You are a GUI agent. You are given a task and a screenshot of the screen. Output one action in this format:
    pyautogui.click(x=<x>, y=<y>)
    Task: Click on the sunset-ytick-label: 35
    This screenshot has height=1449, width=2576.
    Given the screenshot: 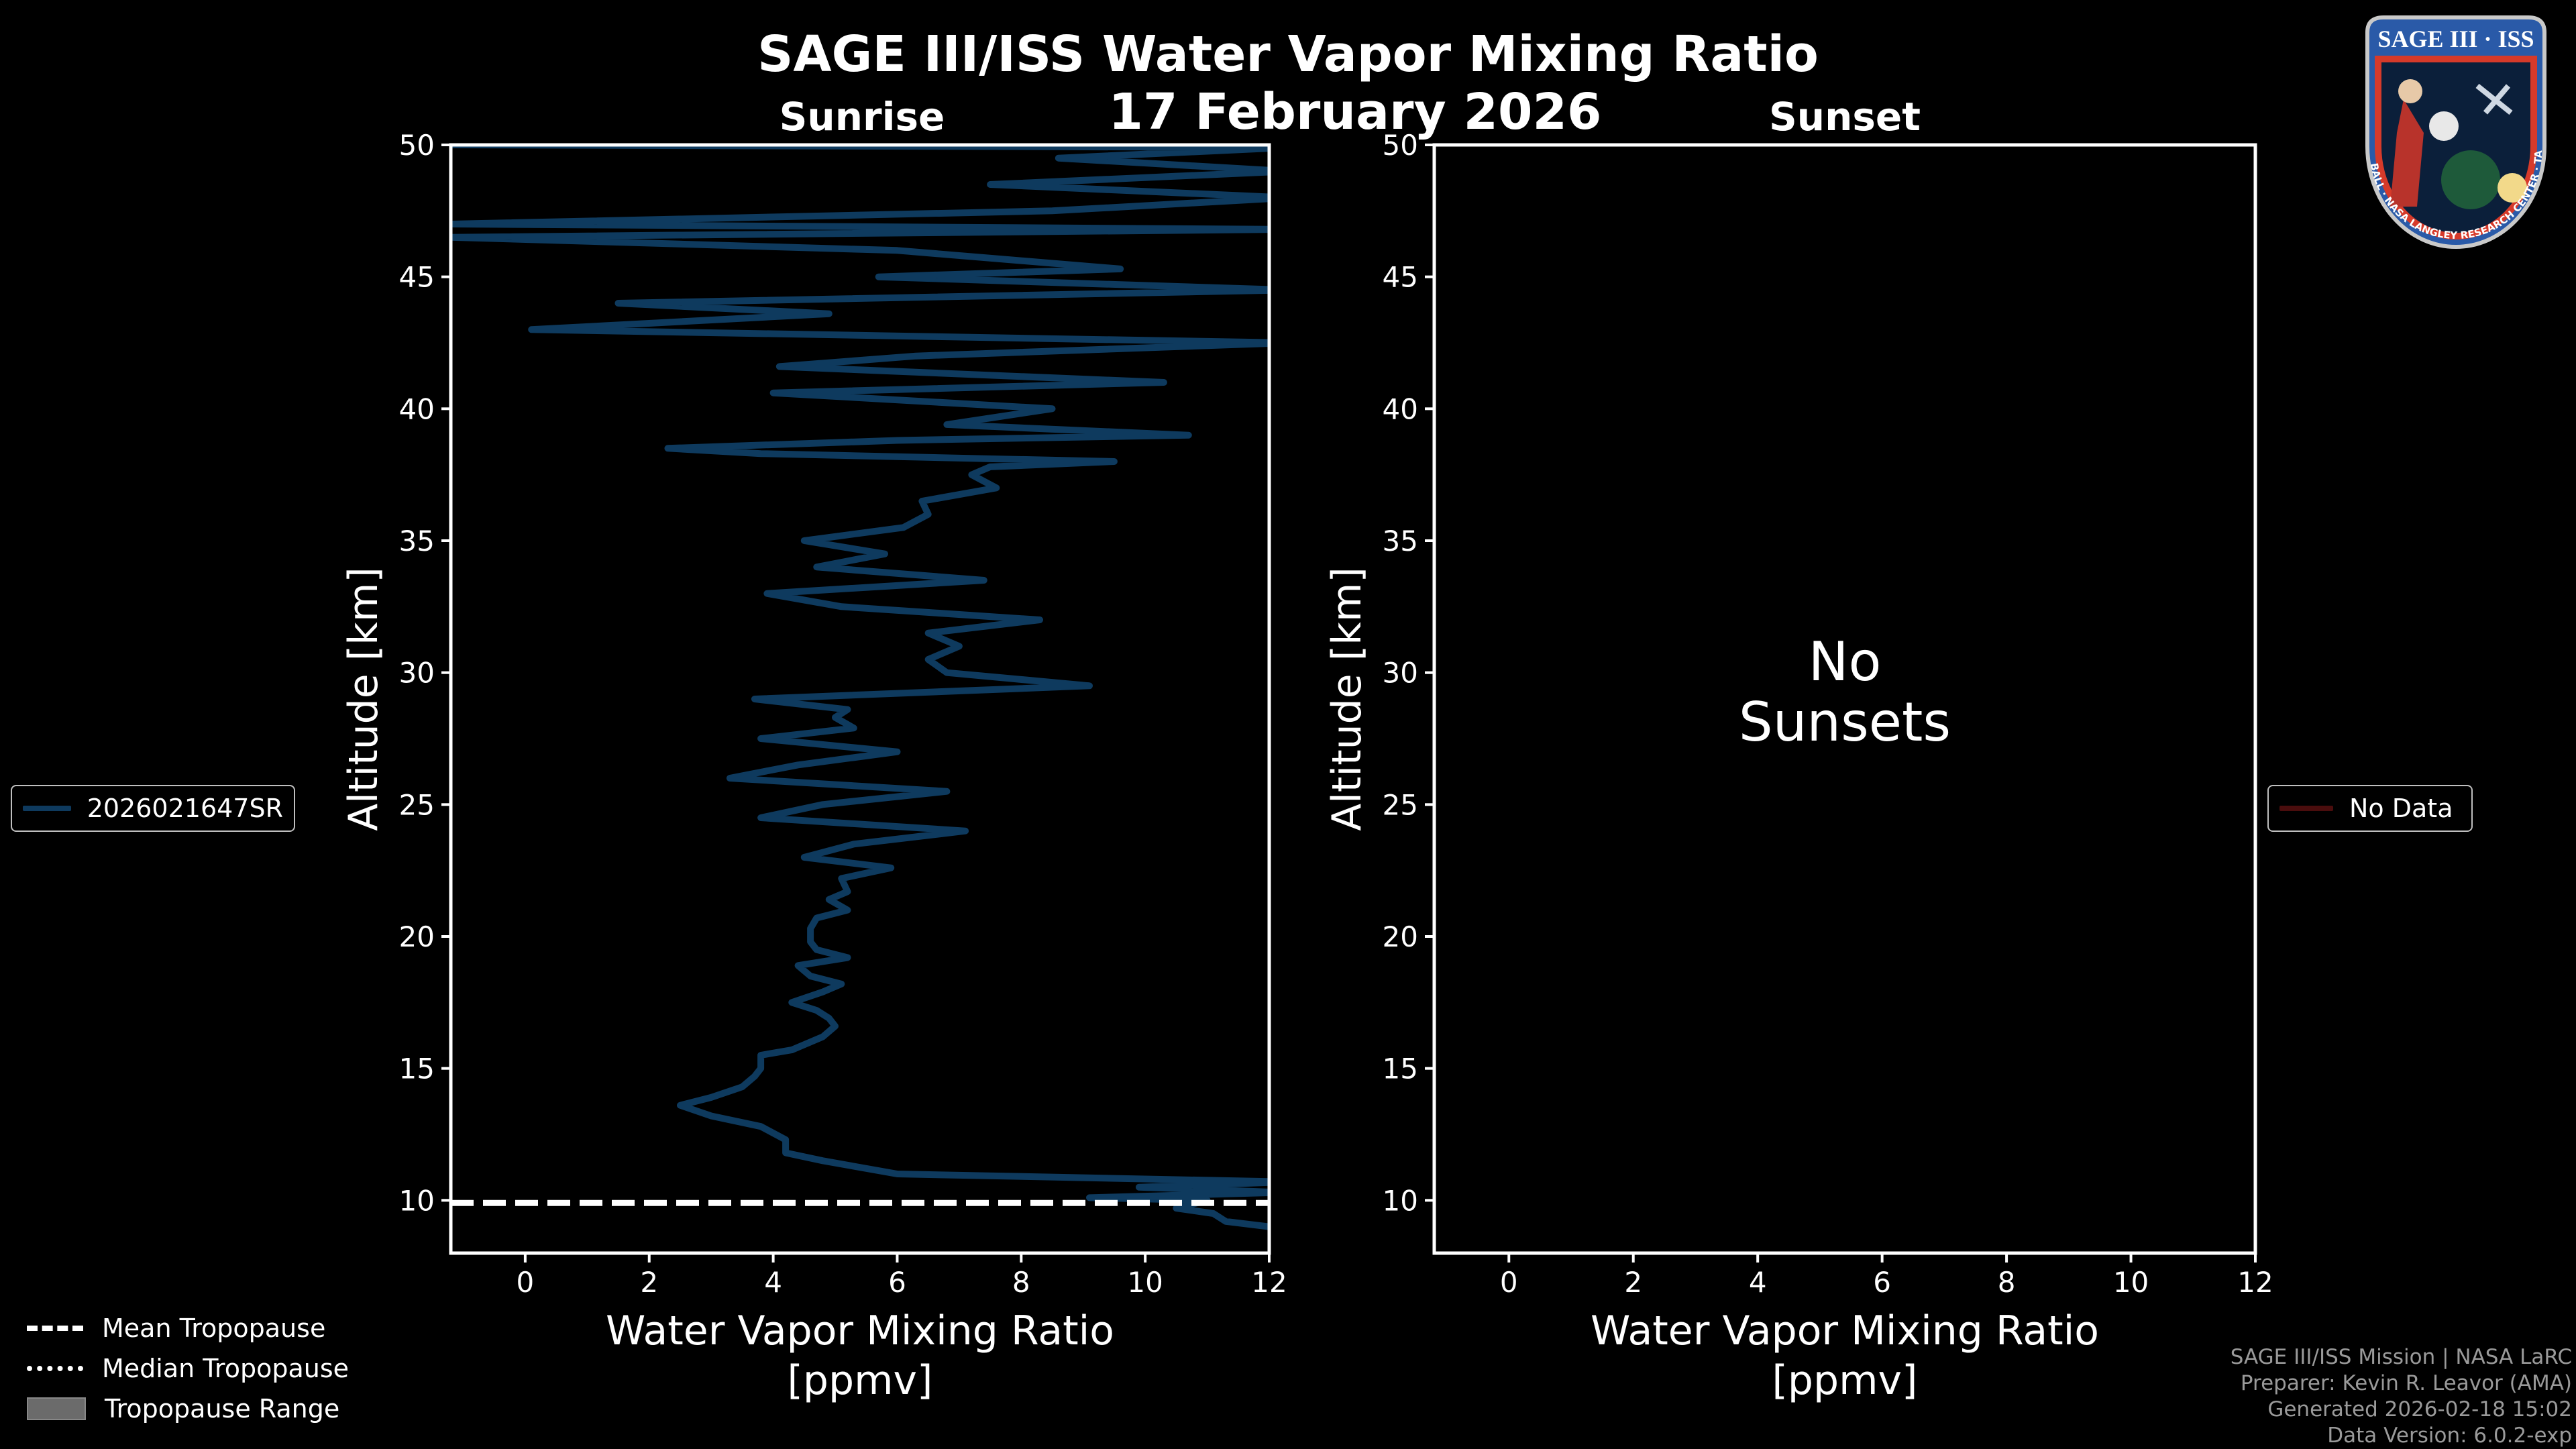 What is the action you would take?
    pyautogui.click(x=1400, y=541)
    